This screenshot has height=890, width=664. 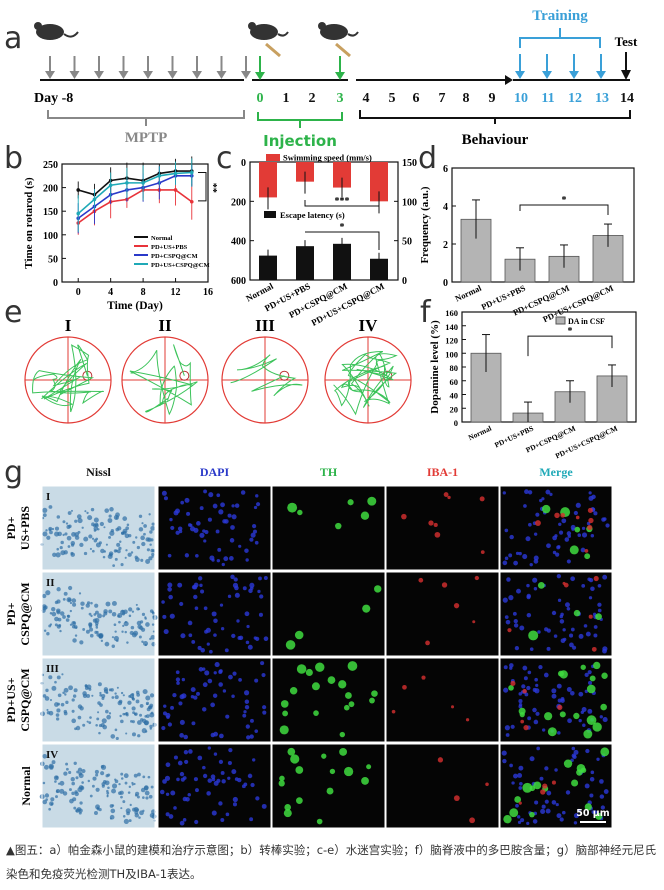 I want to click on y-tick-label: 200, so click(x=50, y=189).